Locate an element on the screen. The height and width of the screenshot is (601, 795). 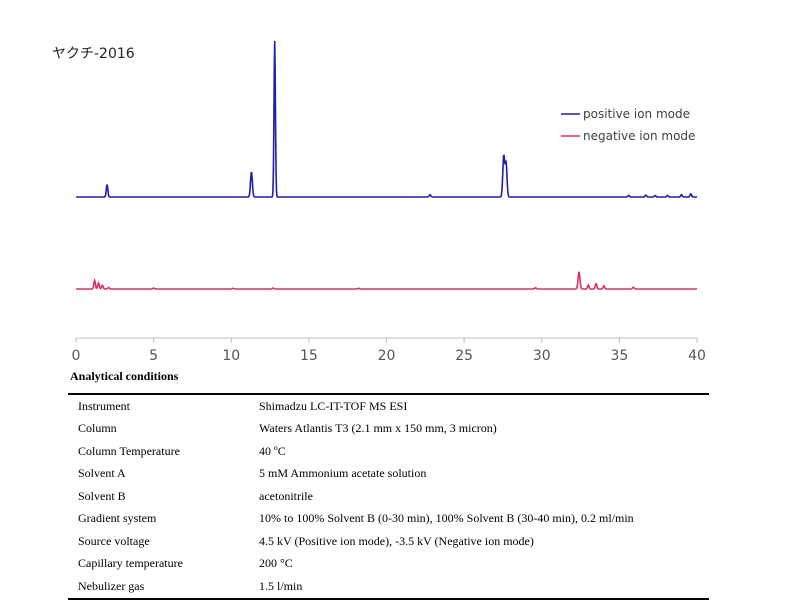
condition-value: acetonitrile is located at coordinates (286, 495).